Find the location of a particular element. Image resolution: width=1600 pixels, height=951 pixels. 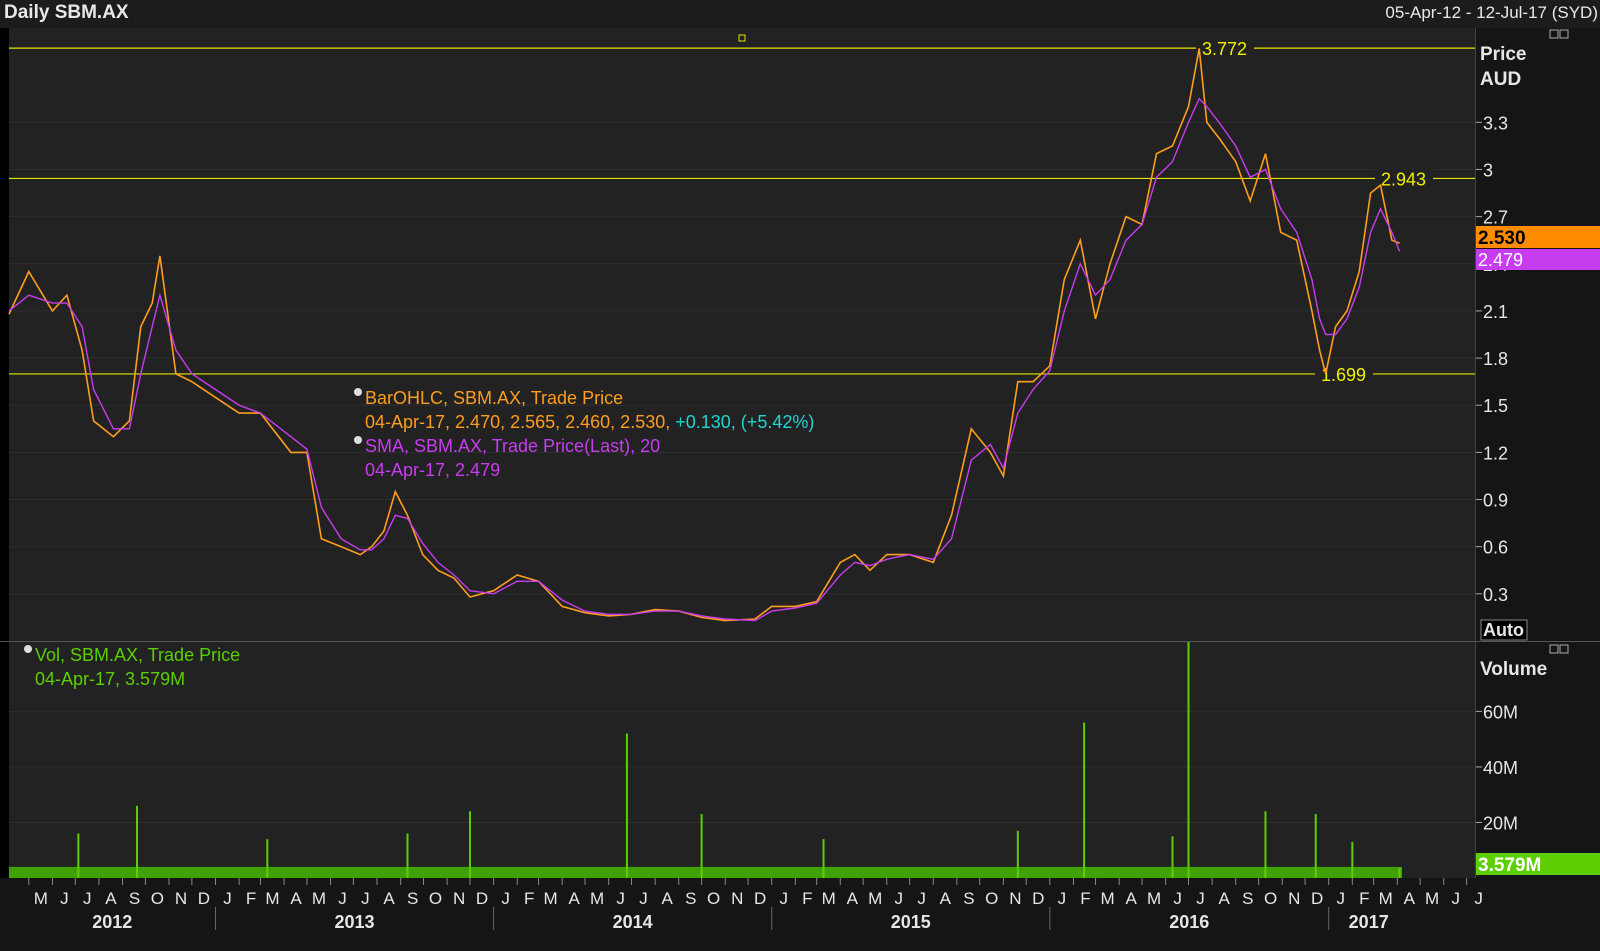

last-volume-label: 3.579M is located at coordinates (1509, 865).